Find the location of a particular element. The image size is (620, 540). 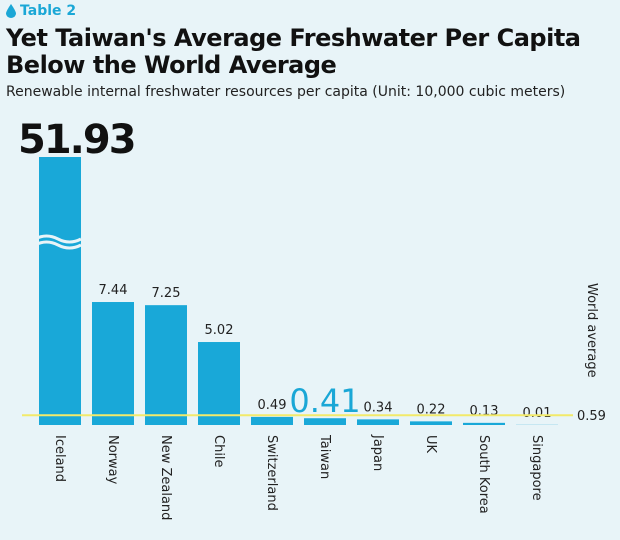

bar-switzerland is located at coordinates (272, 420).